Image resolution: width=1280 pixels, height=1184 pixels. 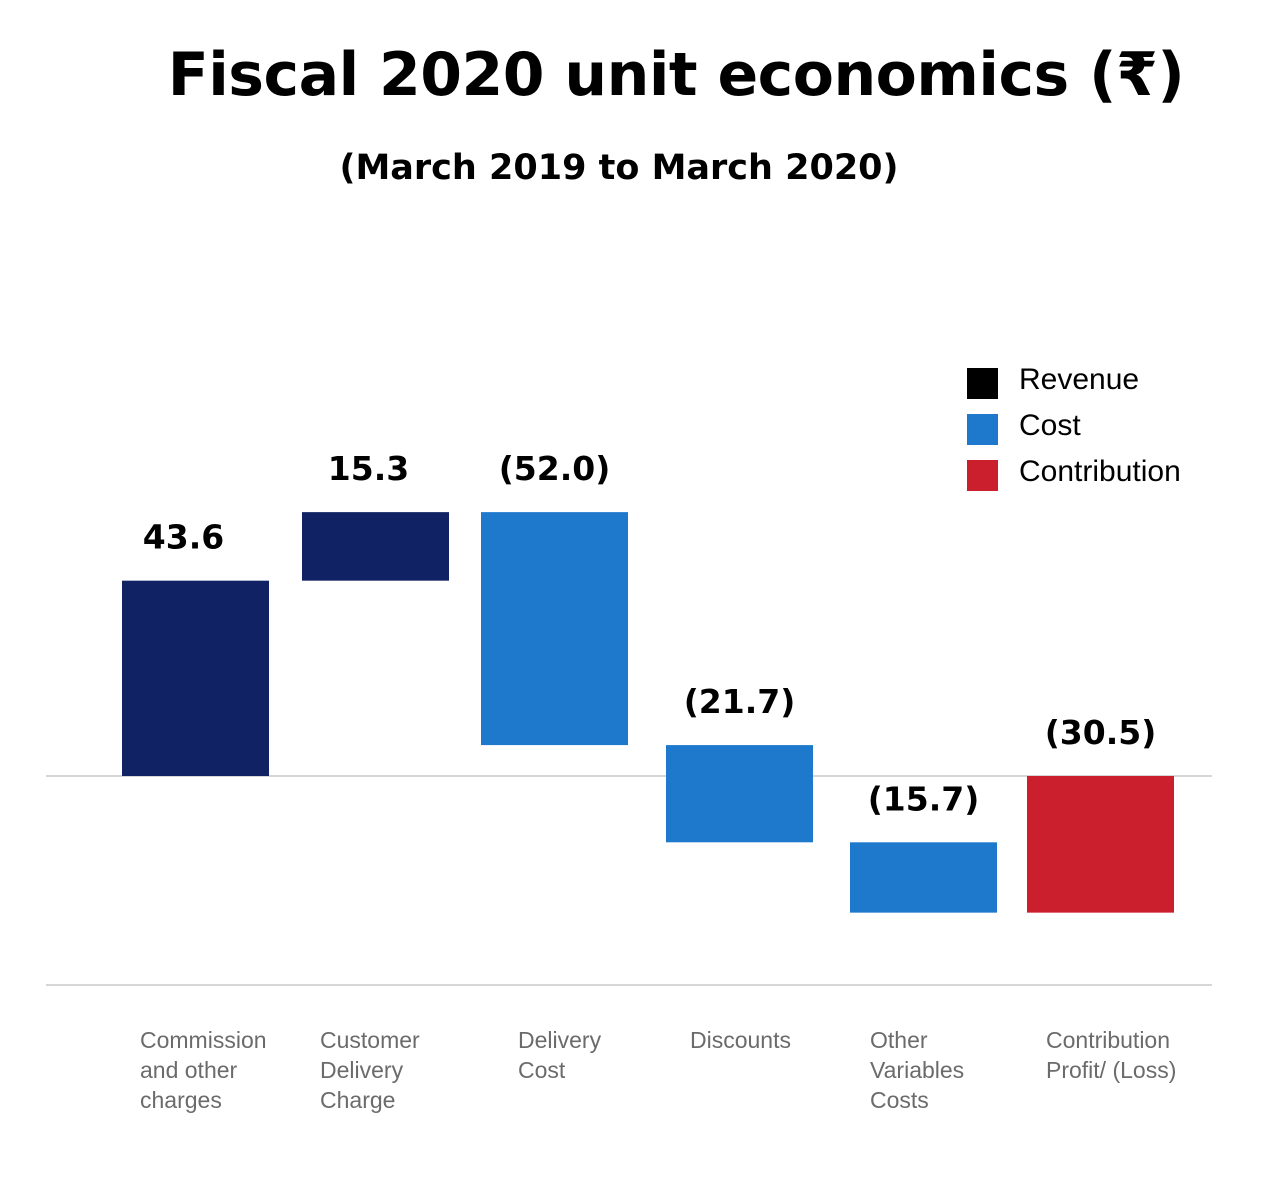 What do you see at coordinates (555, 468) in the screenshot?
I see `data-label-3: (52.0)` at bounding box center [555, 468].